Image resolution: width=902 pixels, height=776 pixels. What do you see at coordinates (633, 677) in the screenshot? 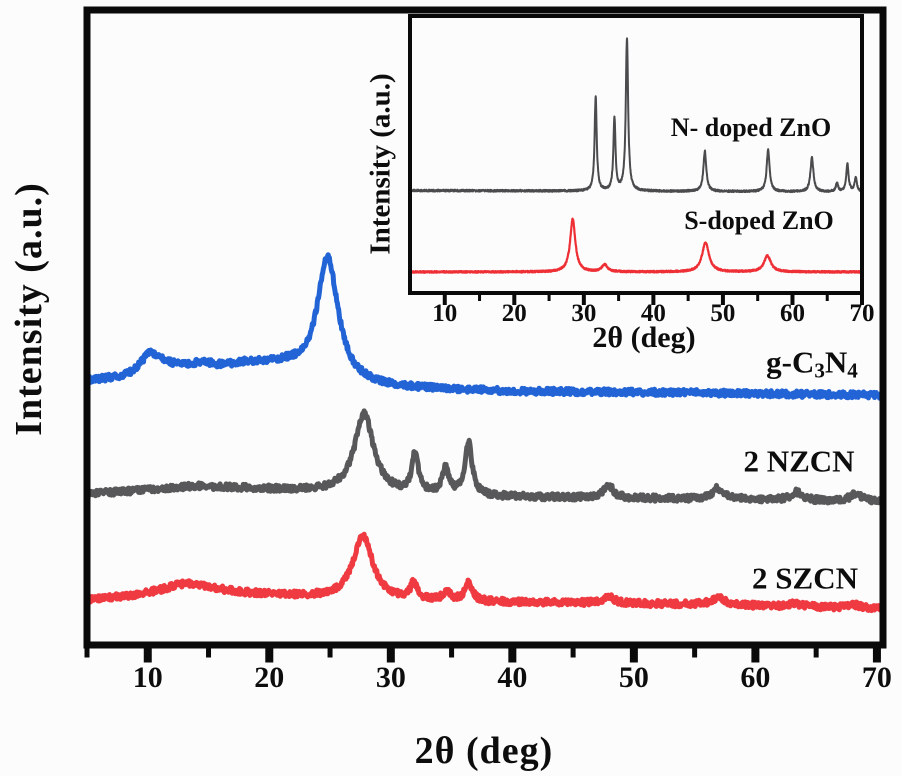
I see `main-x-tick-label: 50` at bounding box center [633, 677].